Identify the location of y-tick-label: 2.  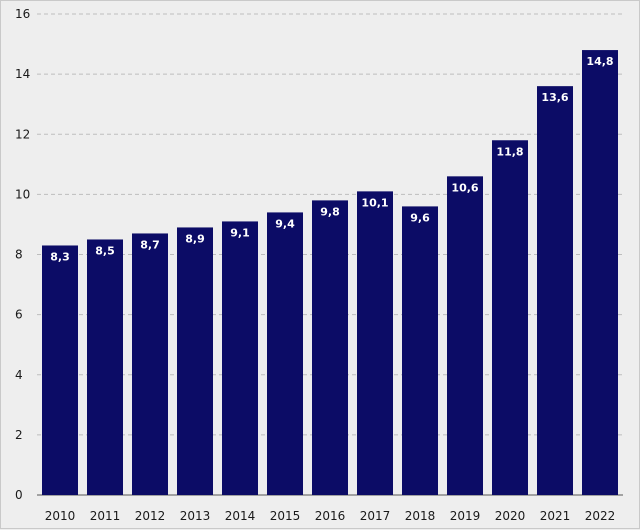
(19, 435).